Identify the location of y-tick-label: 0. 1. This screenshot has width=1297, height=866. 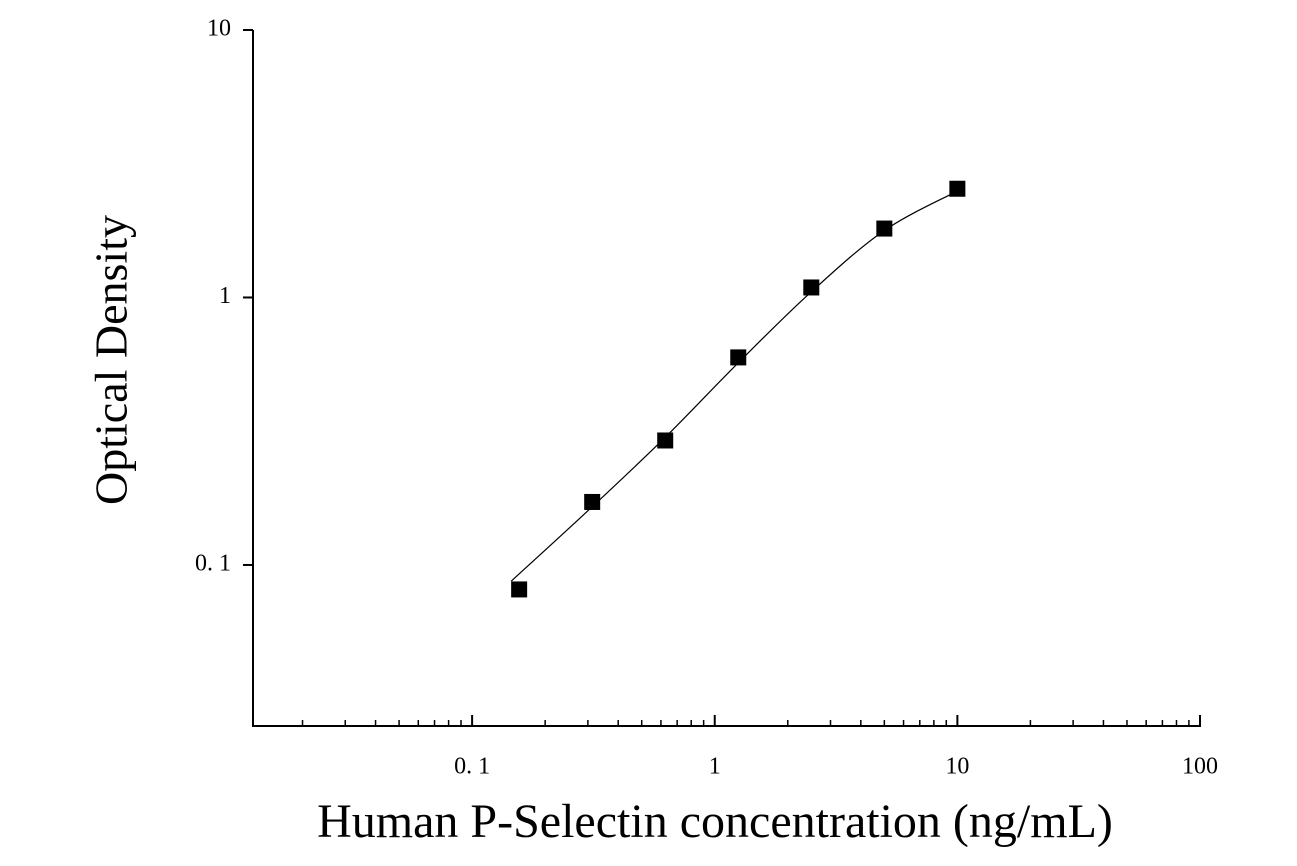
(213, 563).